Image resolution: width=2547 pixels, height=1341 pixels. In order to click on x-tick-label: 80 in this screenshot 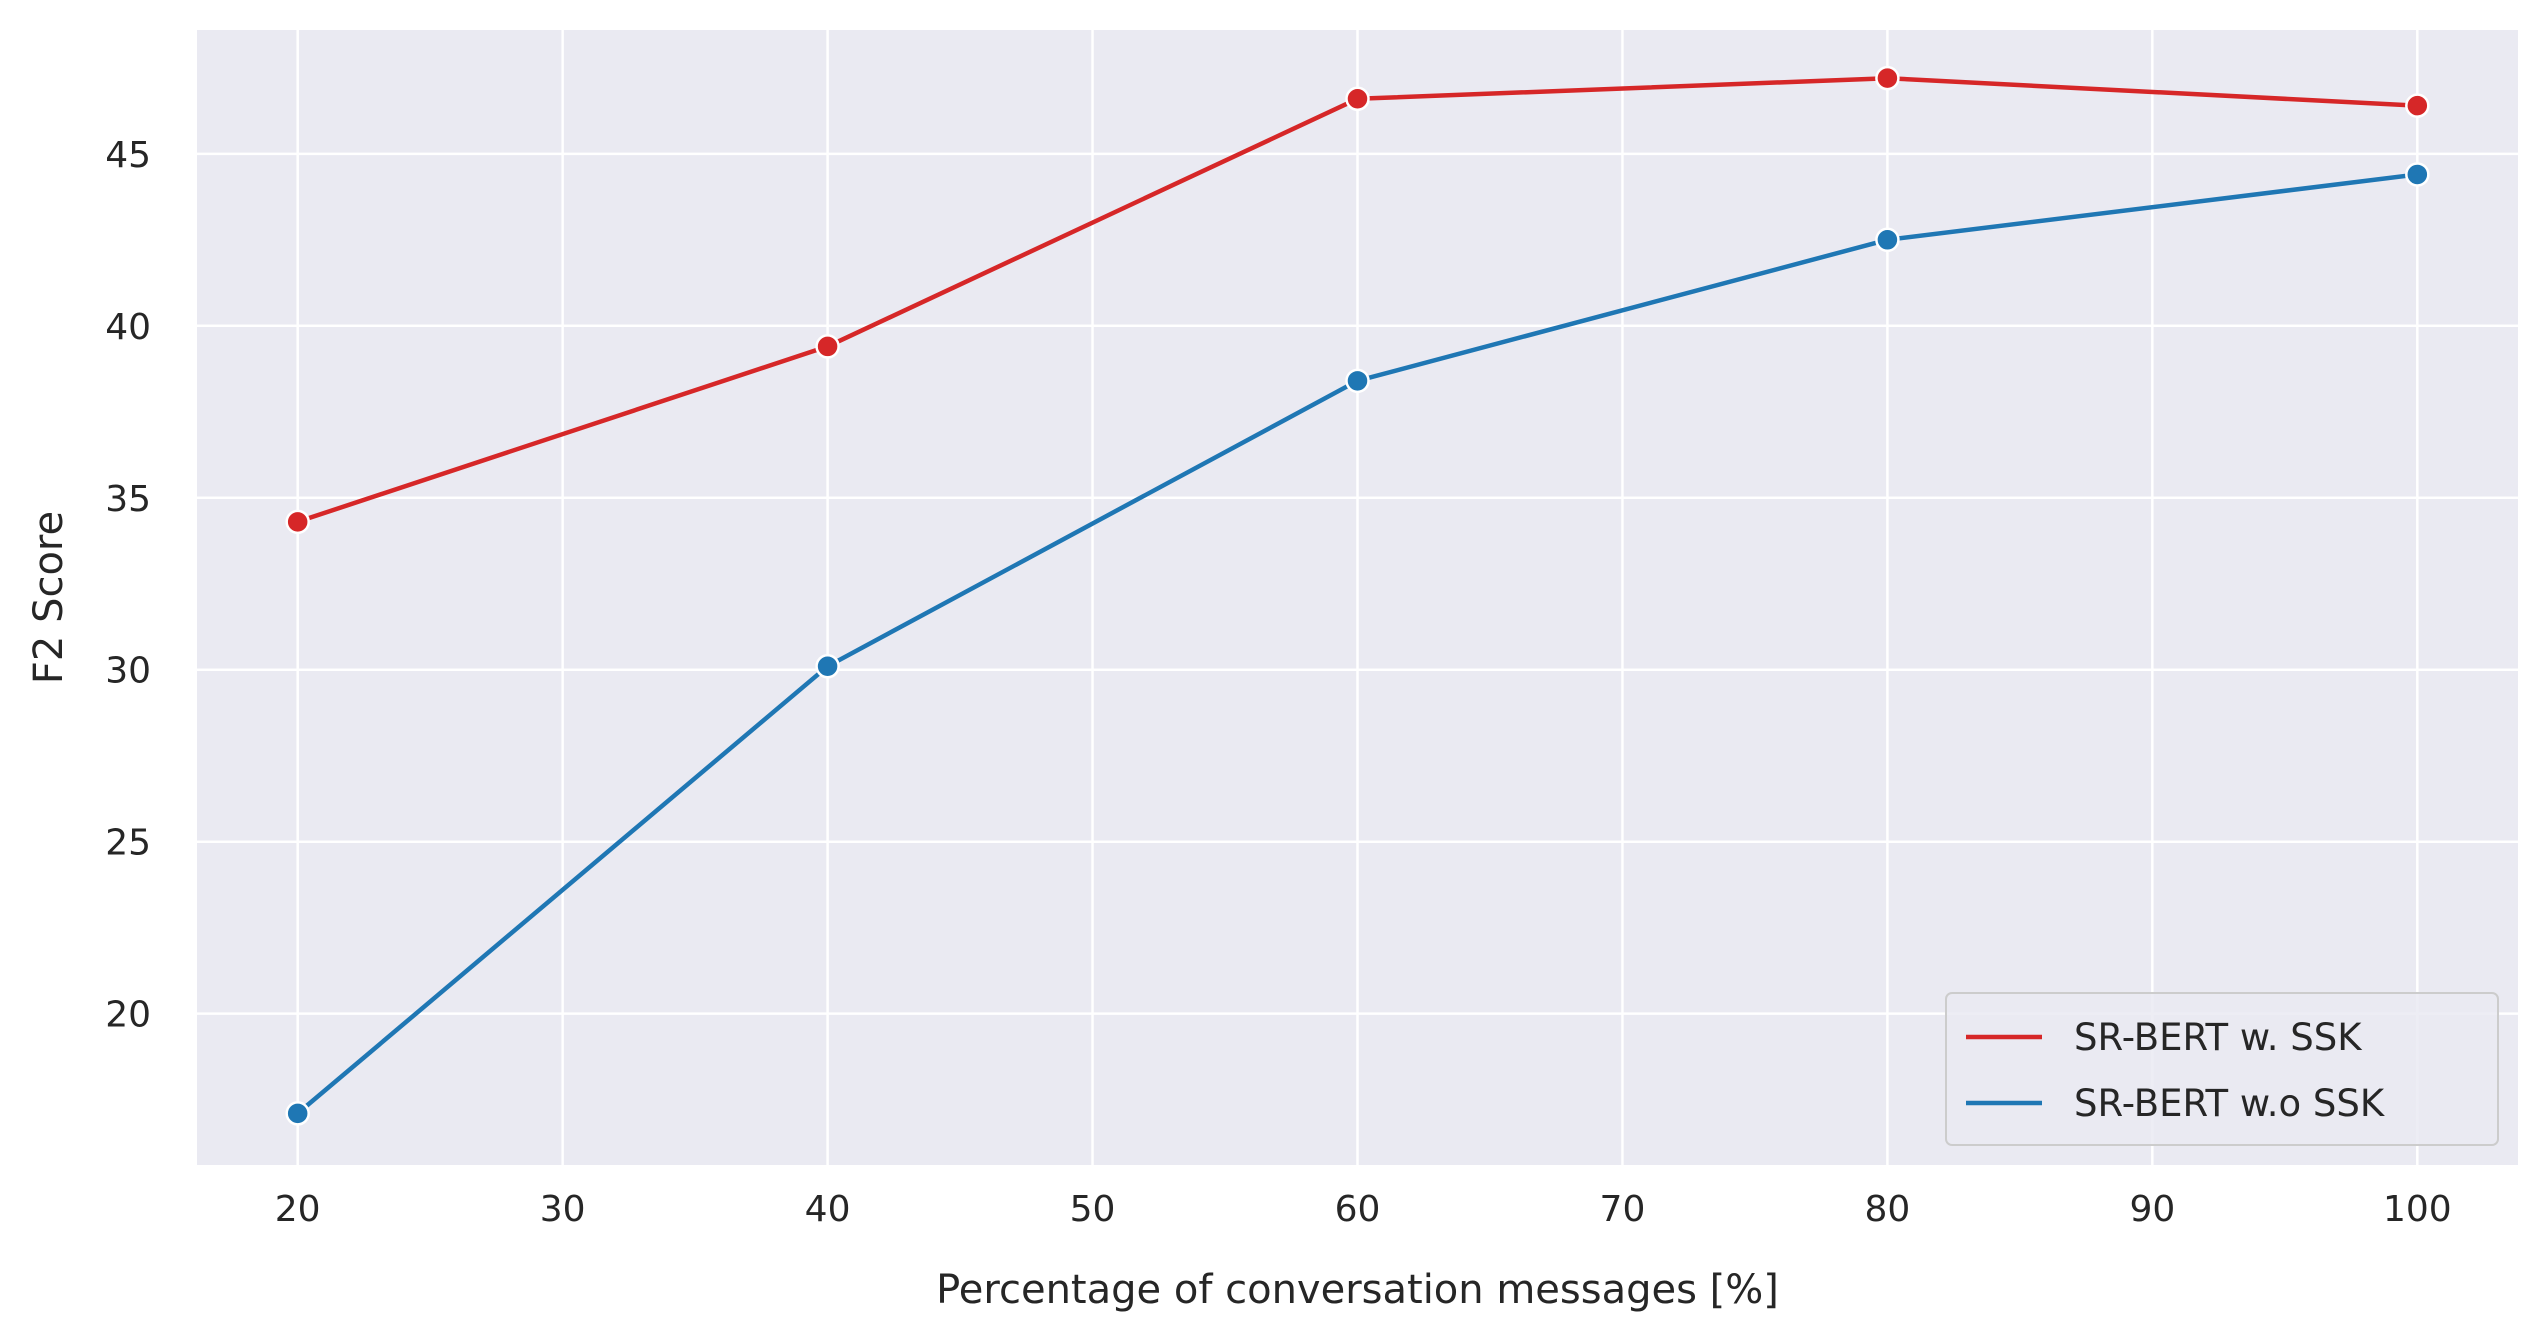, I will do `click(1888, 1209)`.